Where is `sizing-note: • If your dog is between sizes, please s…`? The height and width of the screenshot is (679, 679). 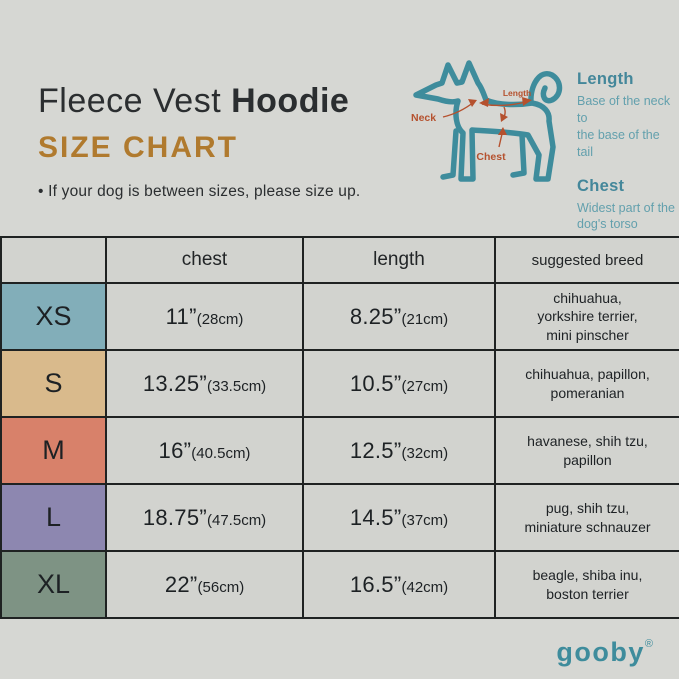 sizing-note: • If your dog is between sizes, please s… is located at coordinates (199, 191).